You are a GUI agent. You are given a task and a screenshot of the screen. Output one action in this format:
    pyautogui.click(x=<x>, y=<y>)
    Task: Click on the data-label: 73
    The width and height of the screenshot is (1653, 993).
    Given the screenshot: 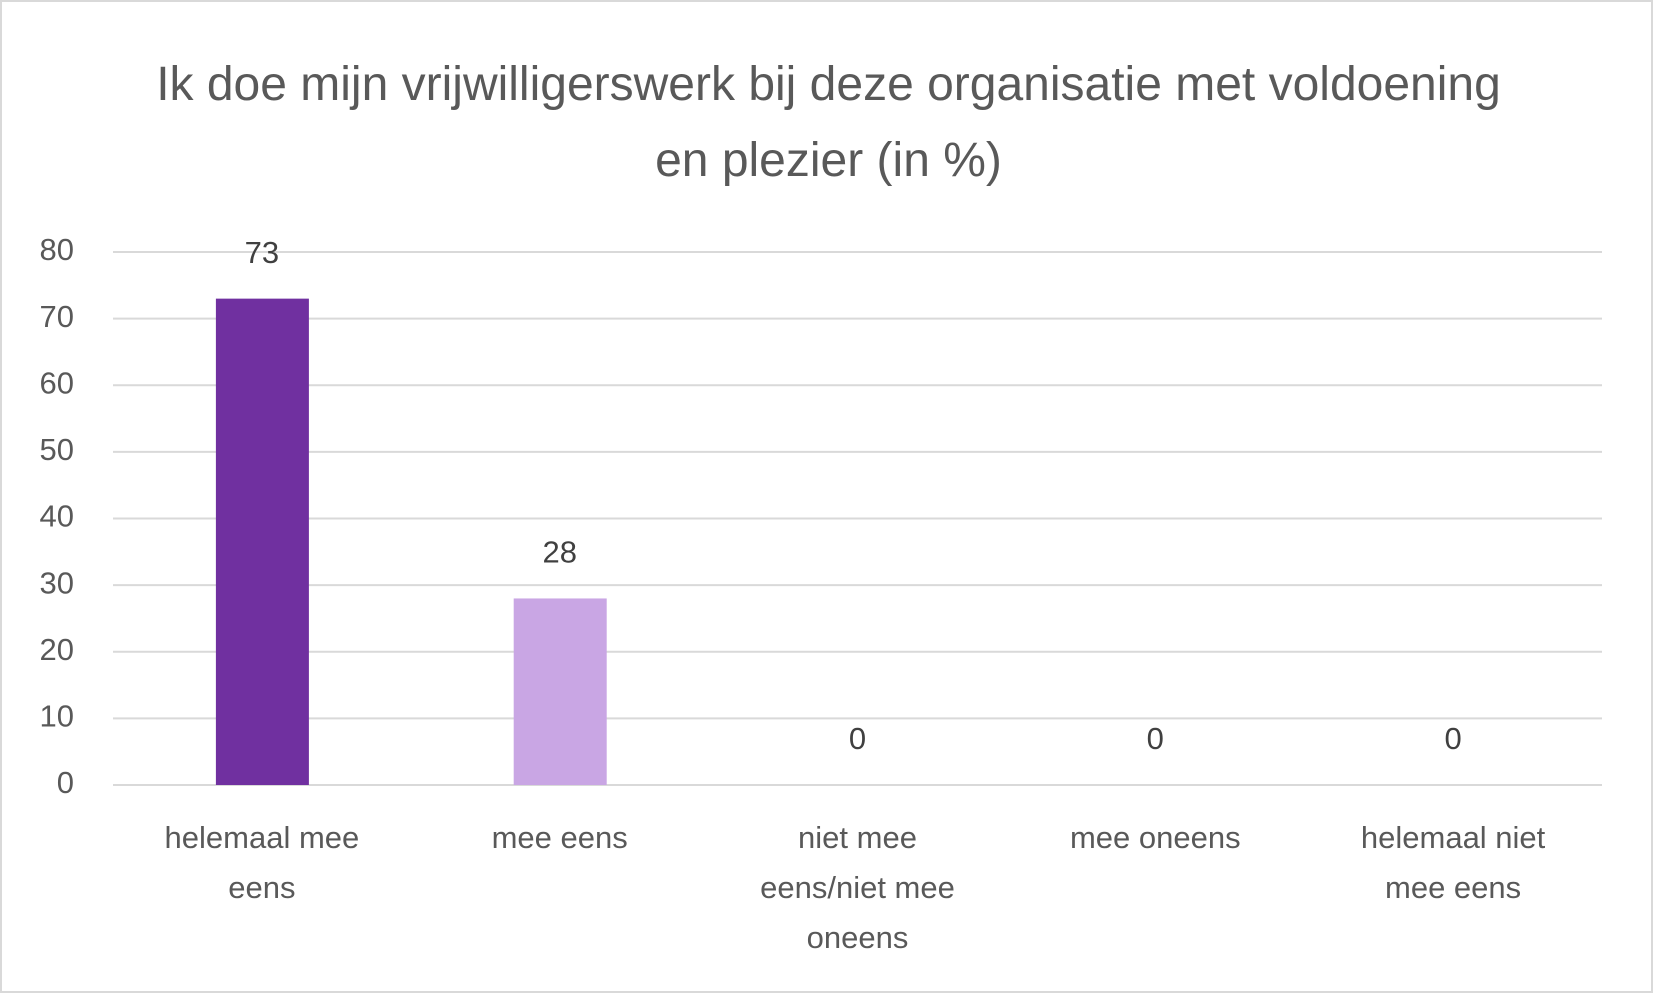 What is the action you would take?
    pyautogui.click(x=262, y=252)
    